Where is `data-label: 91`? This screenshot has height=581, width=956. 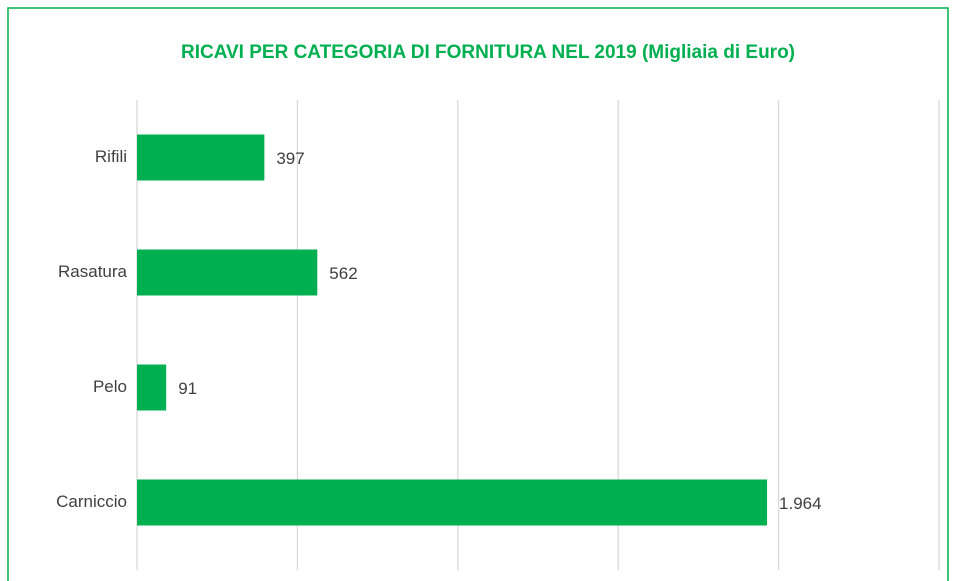
data-label: 91 is located at coordinates (187, 388).